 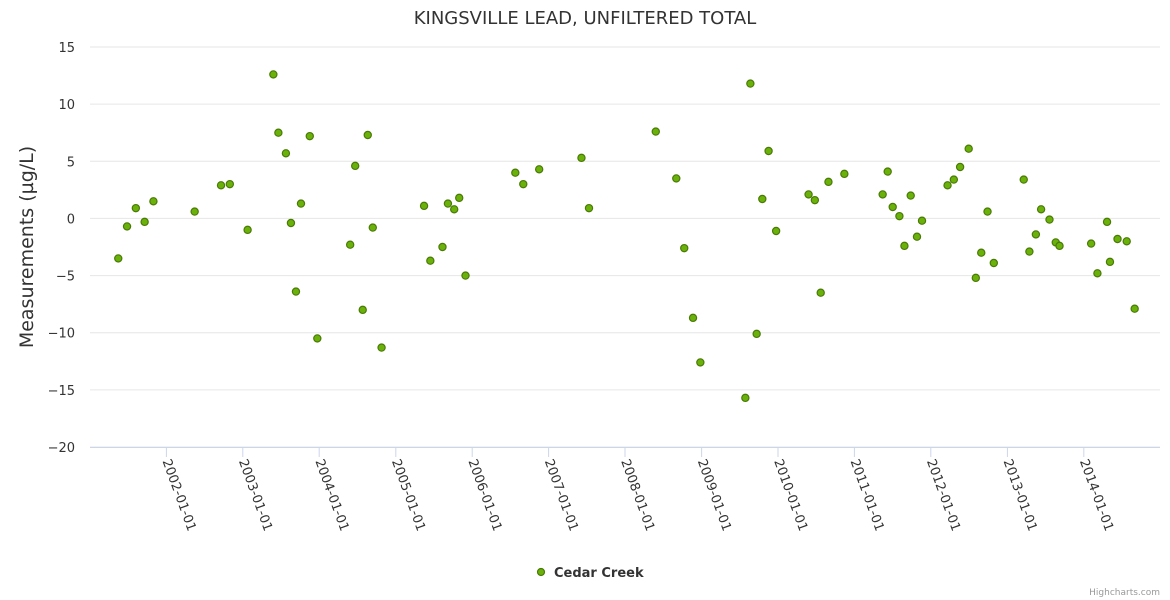 I want to click on x-tick-label: 2011-01-01, so click(x=867, y=495).